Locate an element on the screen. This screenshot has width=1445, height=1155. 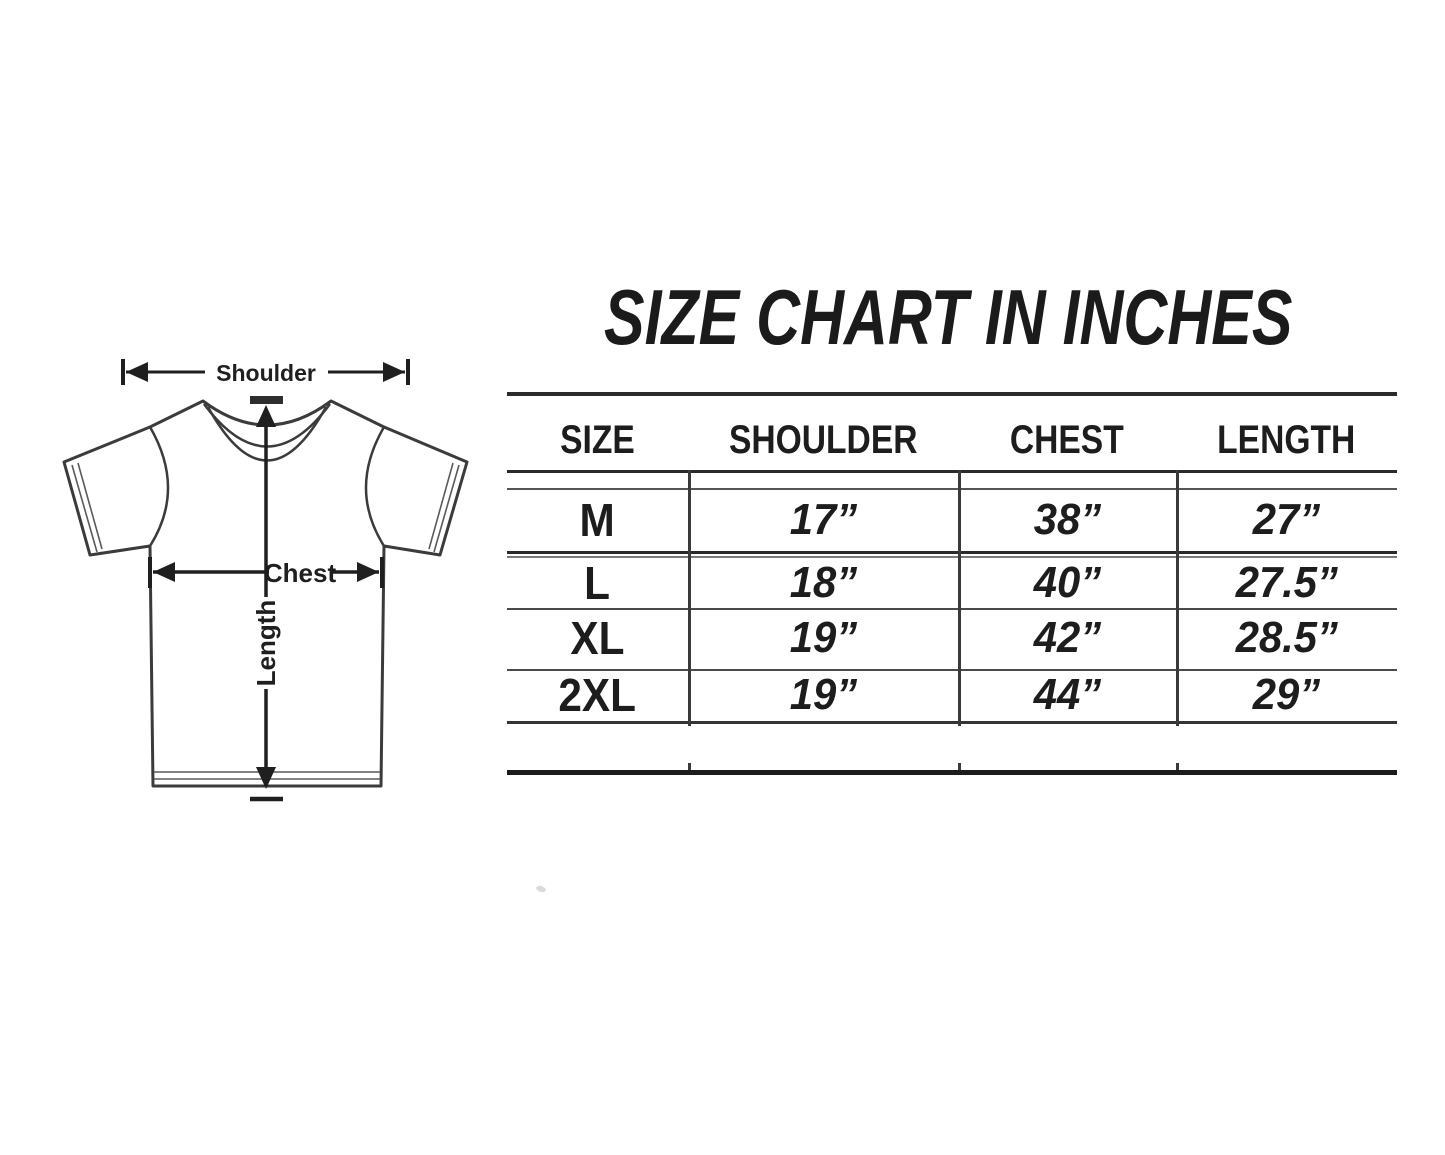
cell-text: 17” is located at coordinates (823, 519).